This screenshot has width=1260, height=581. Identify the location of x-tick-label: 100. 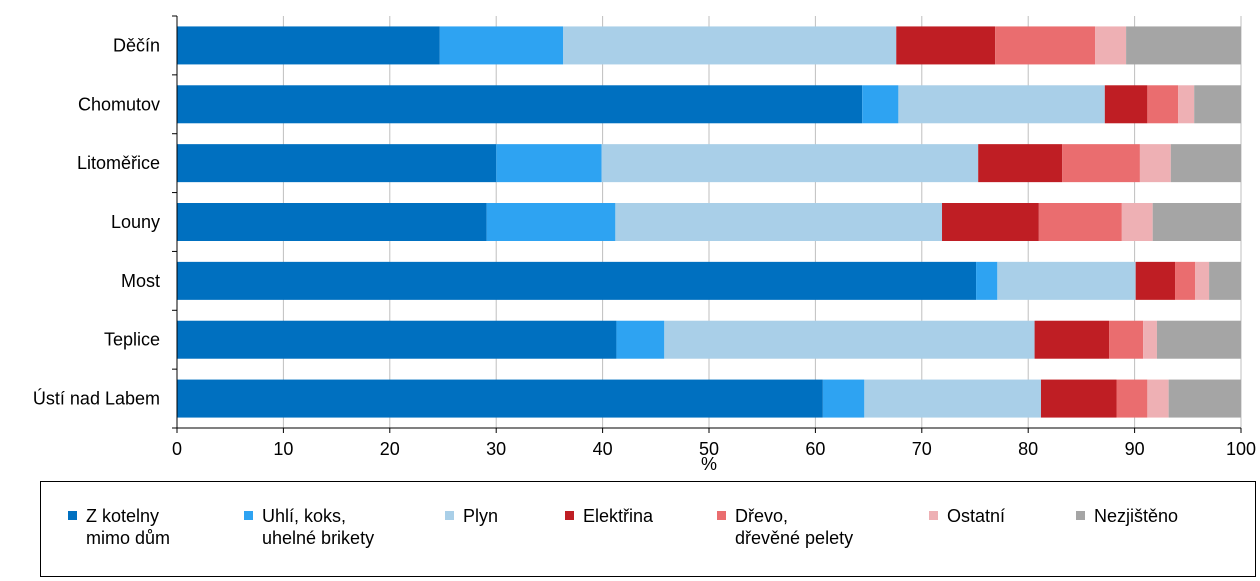
(1241, 449).